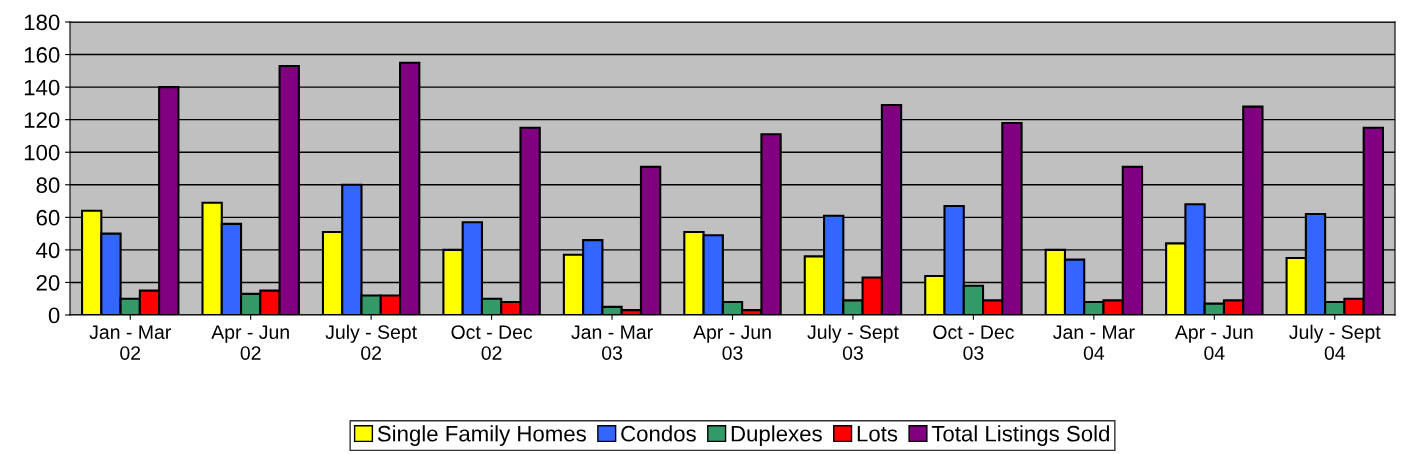  What do you see at coordinates (732, 342) in the screenshot?
I see `x-tick-label: Apr - Jun 03` at bounding box center [732, 342].